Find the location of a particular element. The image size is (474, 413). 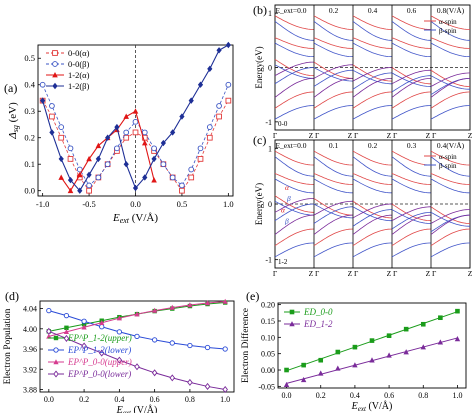

plot-frame is located at coordinates (137, 346).